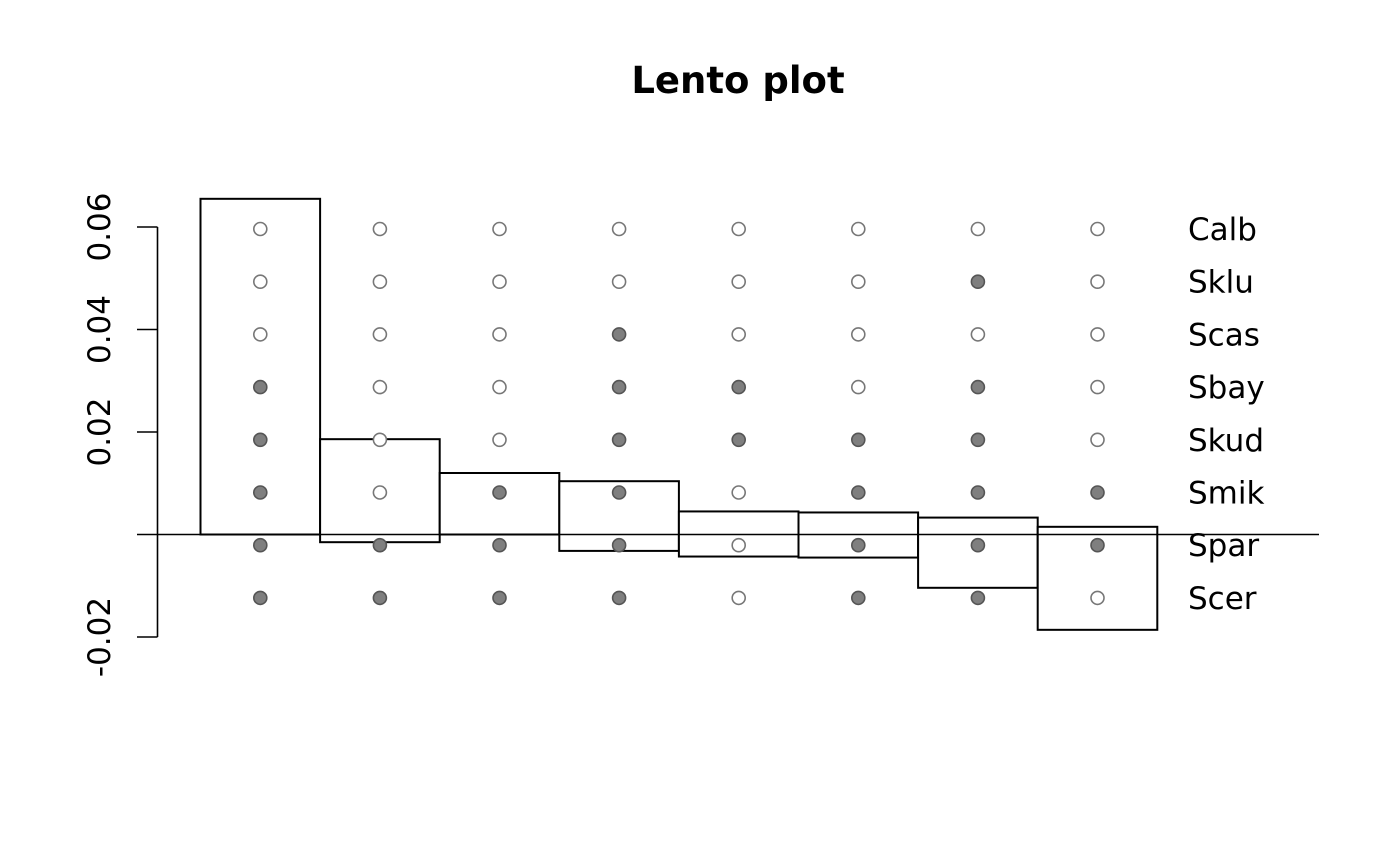 The image size is (1400, 866). What do you see at coordinates (1097, 387) in the screenshot?
I see `nonmember-dot-split8-sbay` at bounding box center [1097, 387].